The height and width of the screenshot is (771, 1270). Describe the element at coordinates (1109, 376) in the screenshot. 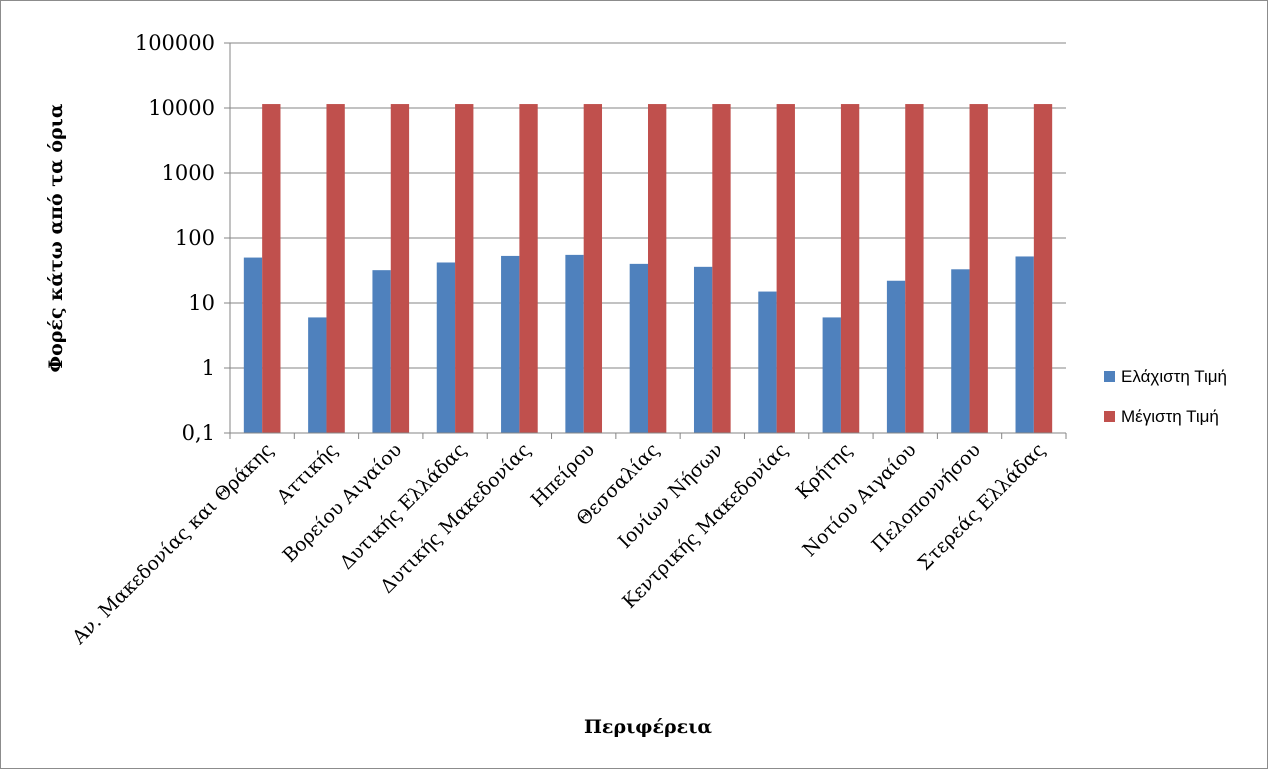

I see `legend-swatch-min` at that location.